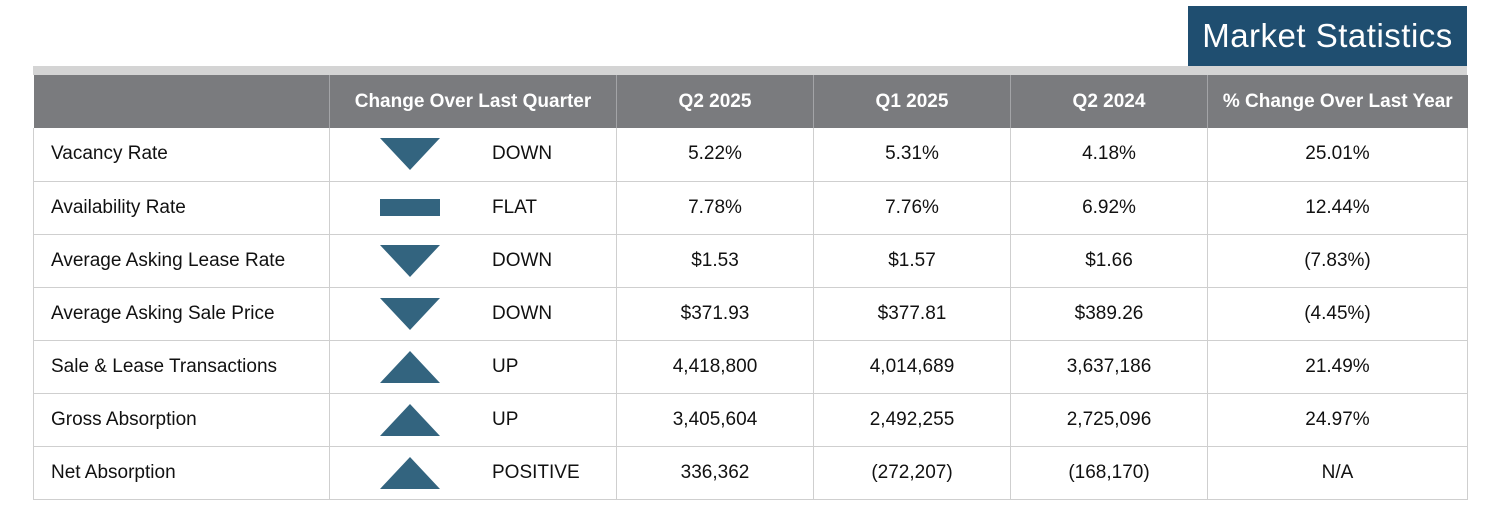 The height and width of the screenshot is (506, 1500). I want to click on header-q1-2025: Q1 2025, so click(912, 101).